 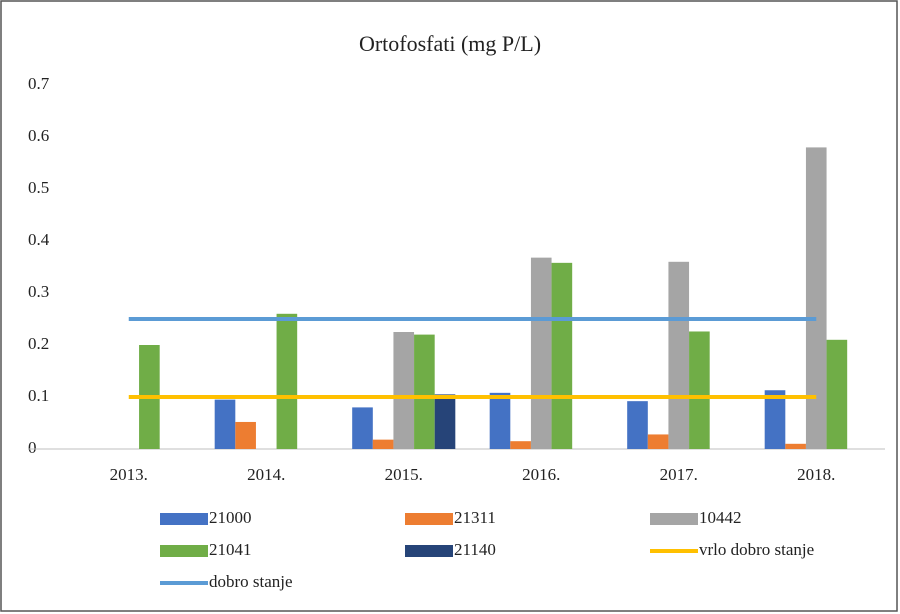 I want to click on legend-label: 21140, so click(x=475, y=549).